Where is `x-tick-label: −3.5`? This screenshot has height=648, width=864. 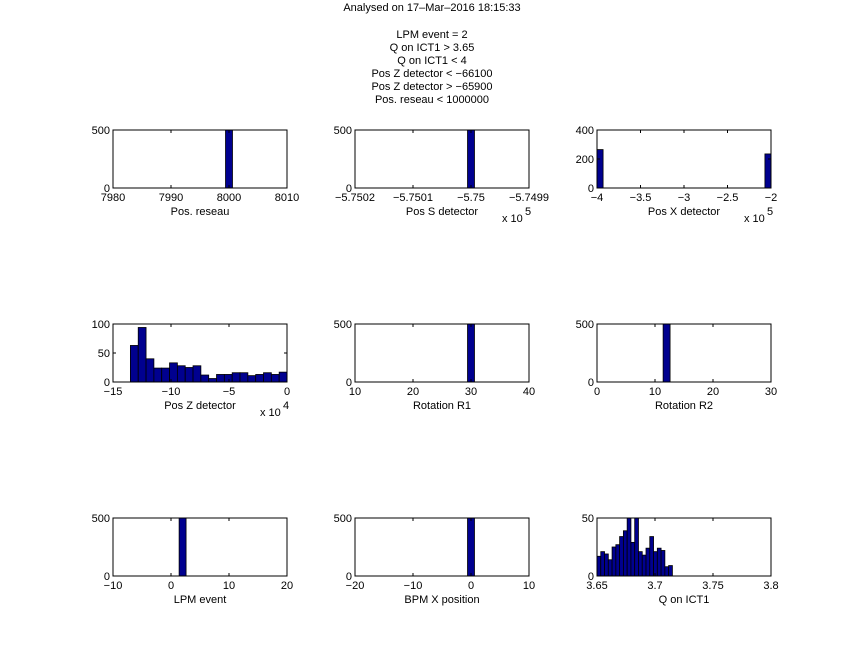
x-tick-label: −3.5 is located at coordinates (641, 198).